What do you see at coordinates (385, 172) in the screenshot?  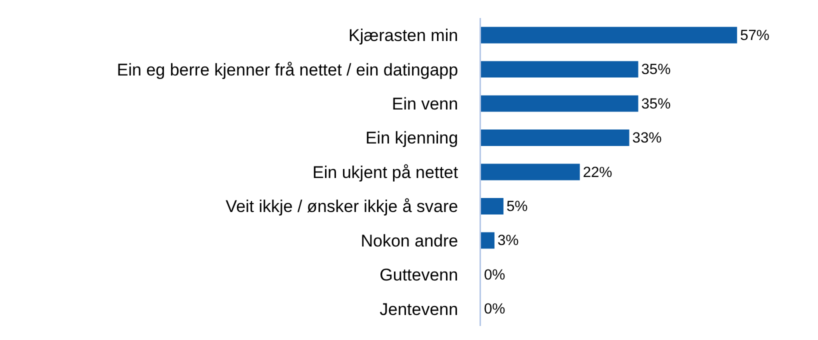 I see `y-tick-label: Ein ukjent på nettet` at bounding box center [385, 172].